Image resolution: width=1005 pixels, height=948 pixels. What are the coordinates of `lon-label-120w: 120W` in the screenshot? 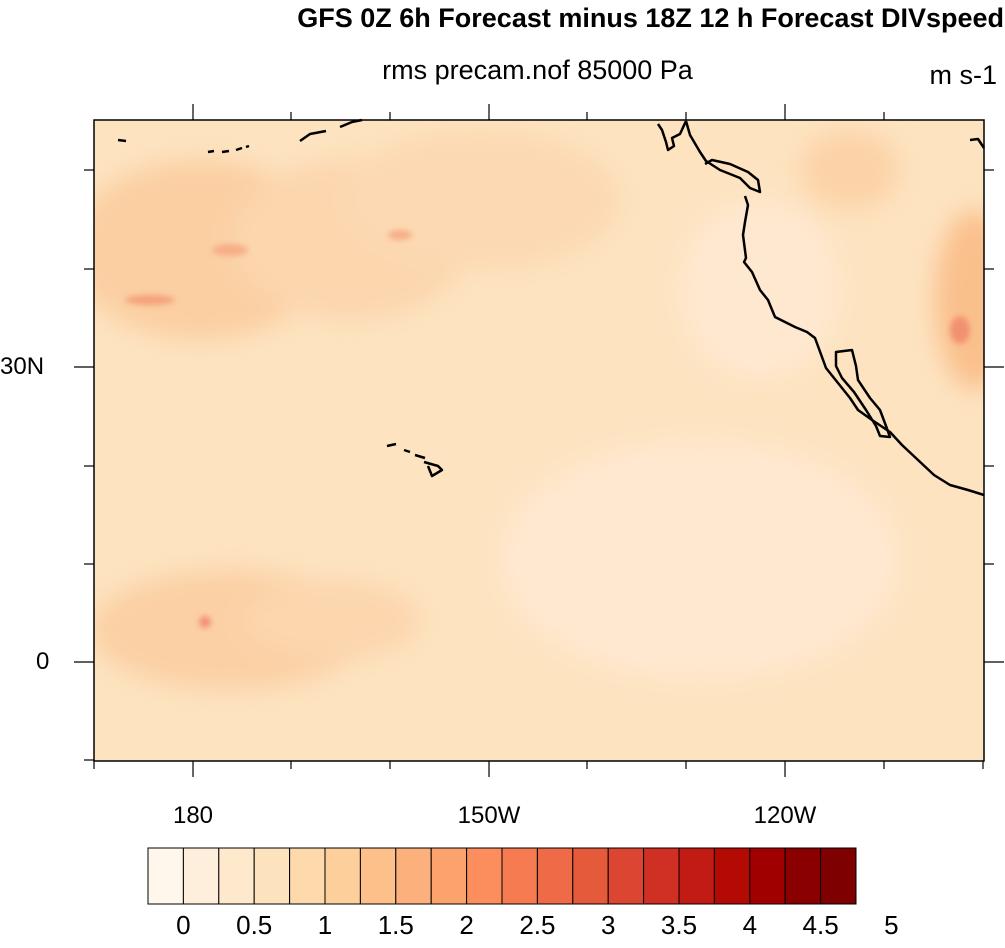 It's located at (785, 815).